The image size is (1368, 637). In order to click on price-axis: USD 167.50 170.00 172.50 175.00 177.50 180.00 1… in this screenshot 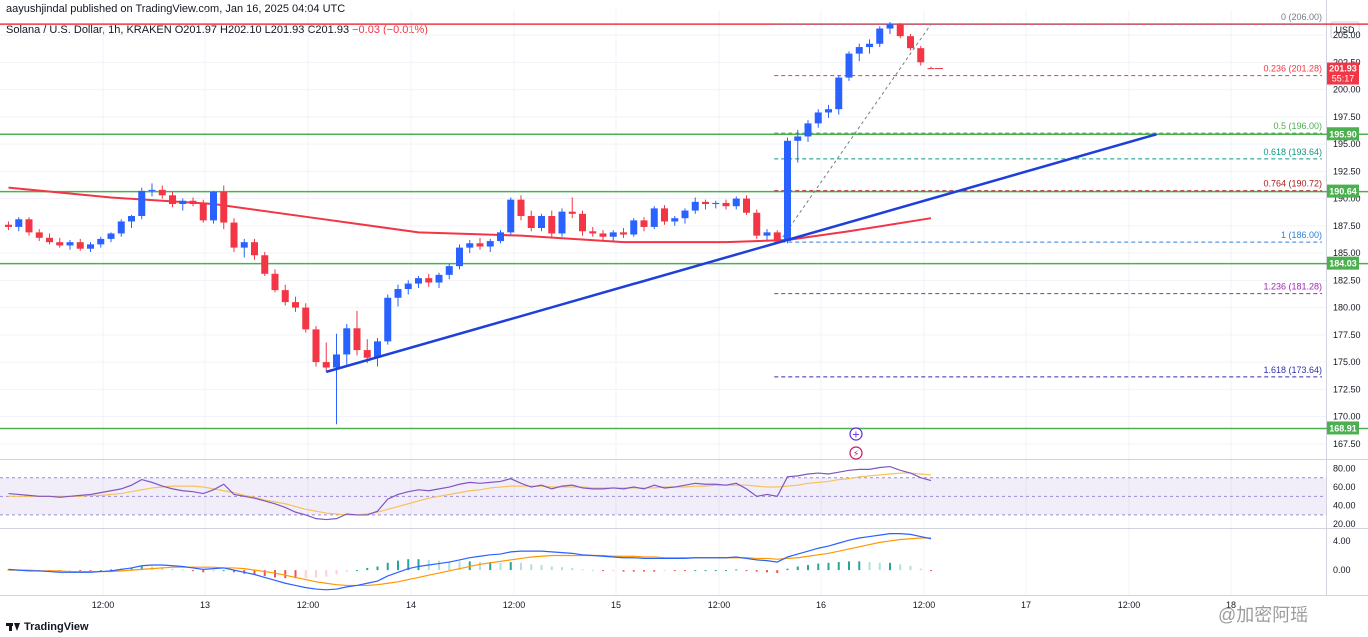, I will do `click(1345, 235)`.